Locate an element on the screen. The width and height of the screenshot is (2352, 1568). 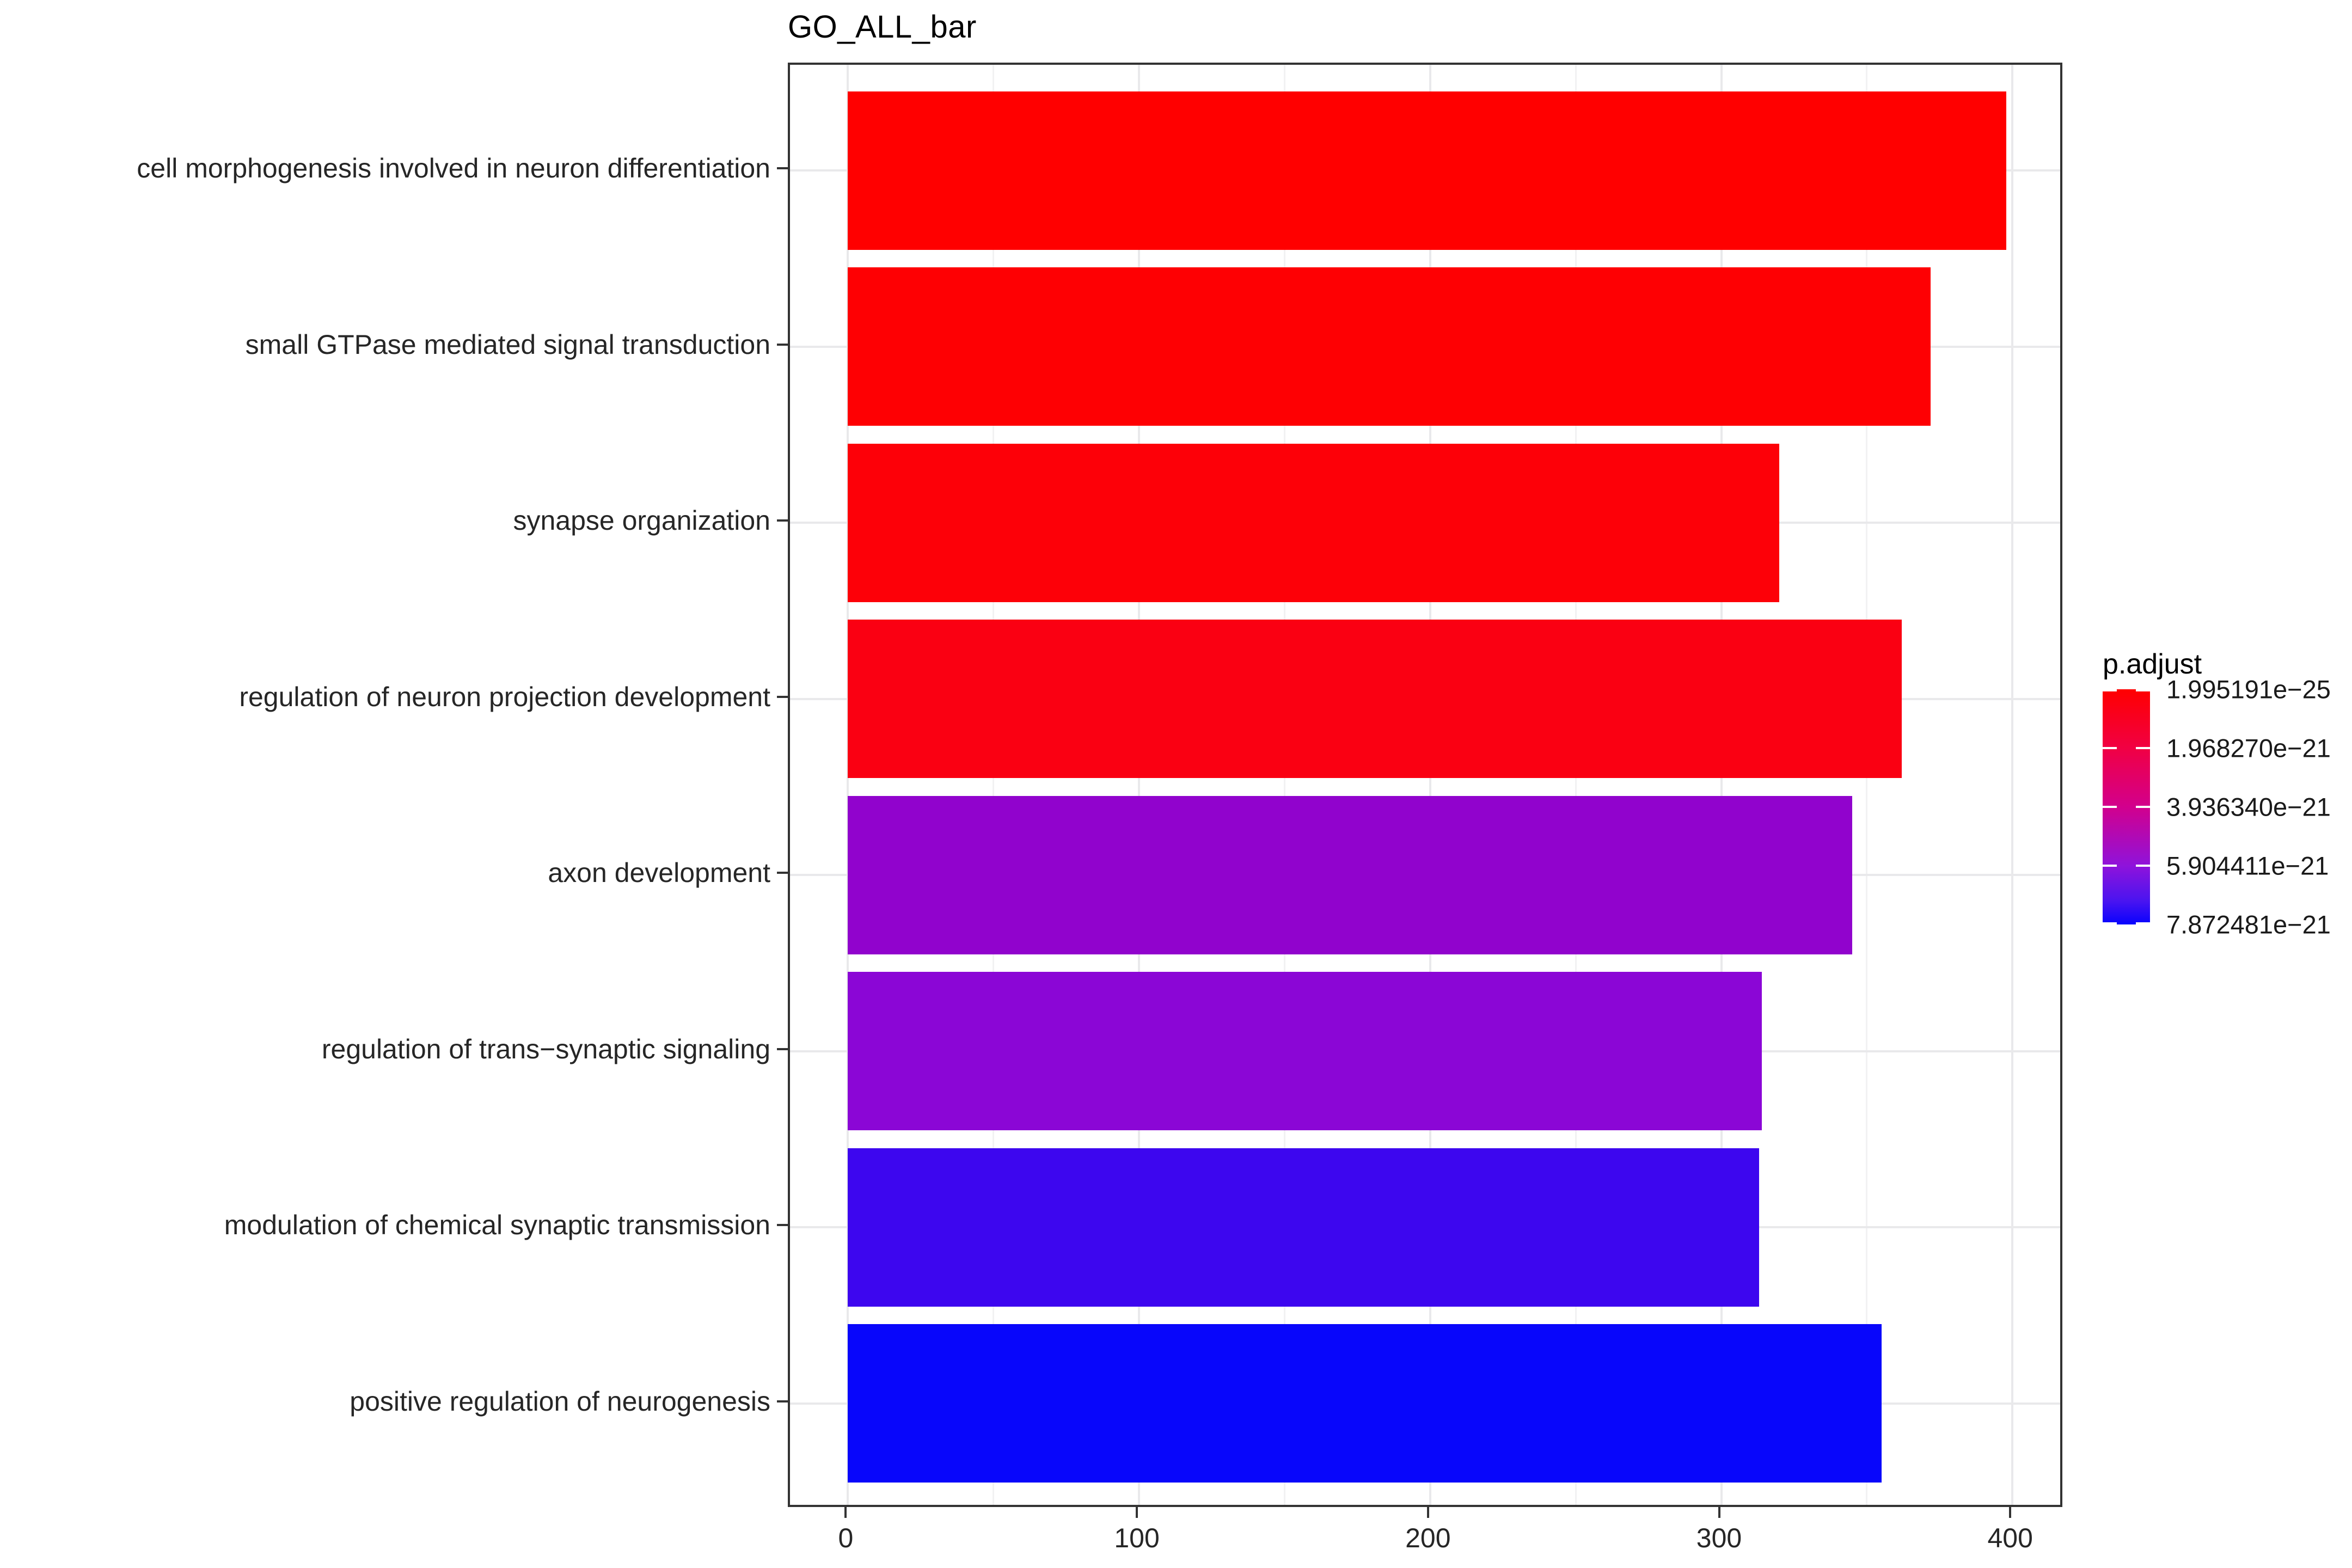
legend-title: p.adjust is located at coordinates (2152, 664).